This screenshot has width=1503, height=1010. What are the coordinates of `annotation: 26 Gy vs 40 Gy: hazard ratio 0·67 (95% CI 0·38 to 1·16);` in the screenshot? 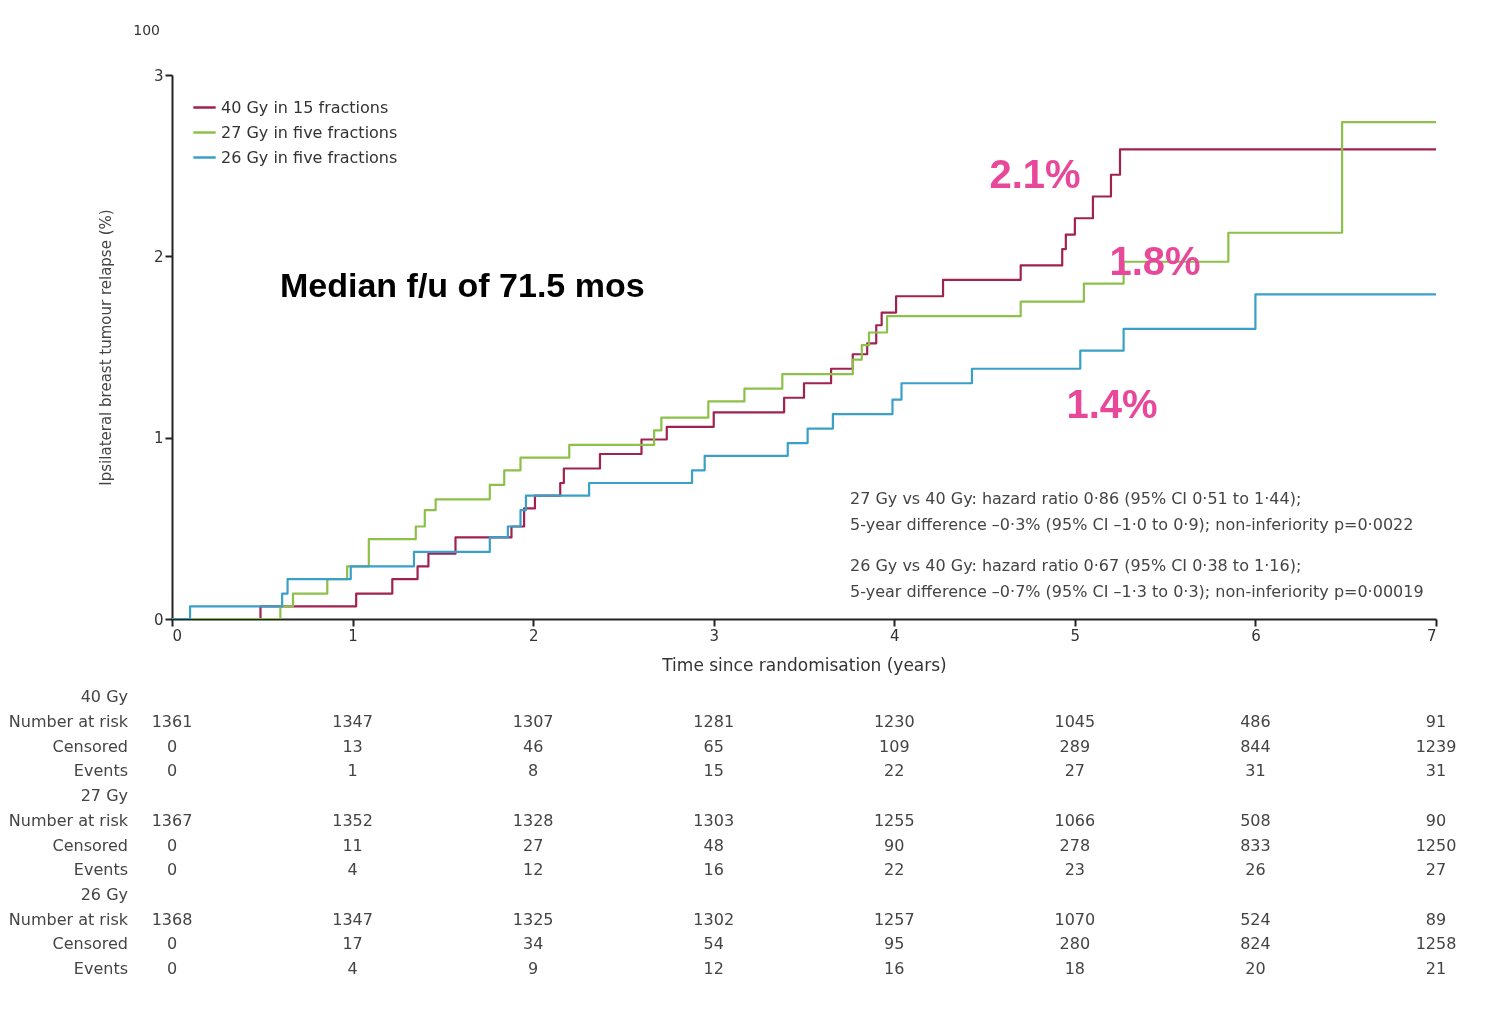 It's located at (1076, 565).